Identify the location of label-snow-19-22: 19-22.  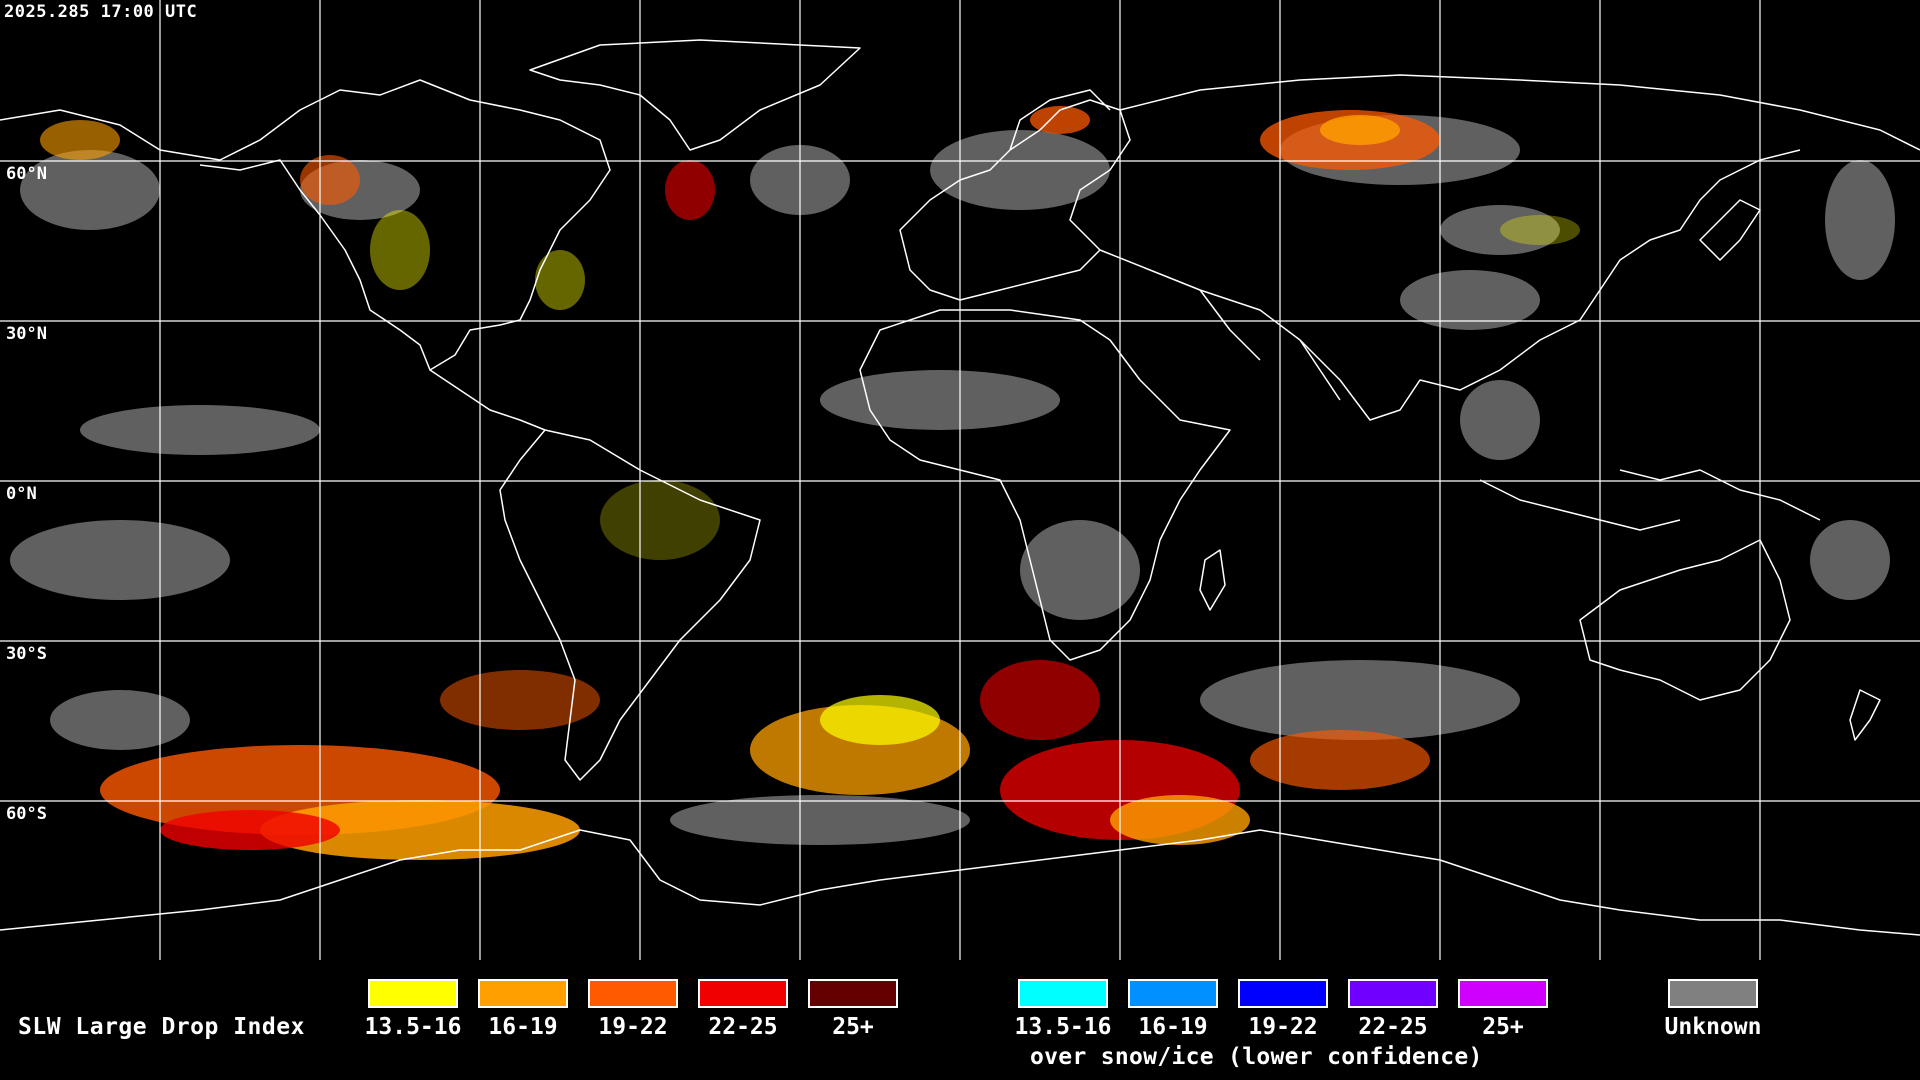
(1283, 1027).